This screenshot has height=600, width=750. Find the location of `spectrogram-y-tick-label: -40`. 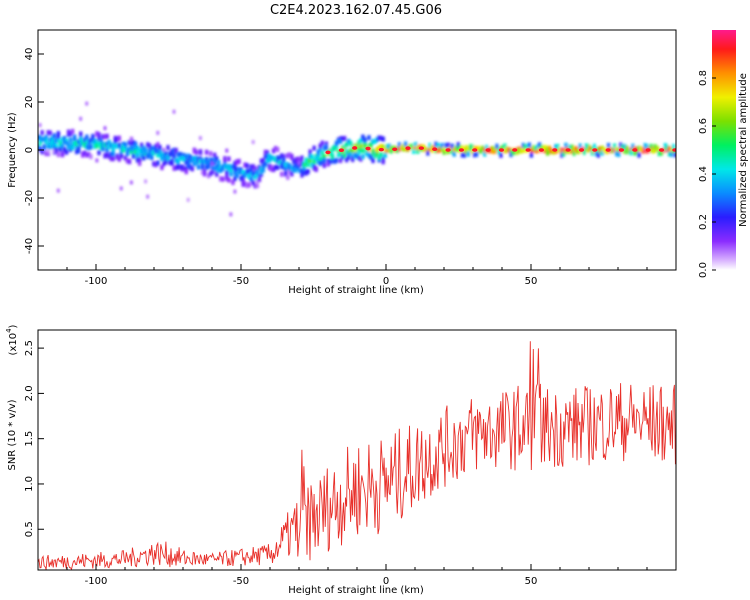

spectrogram-y-tick-label: -40 is located at coordinates (29, 246).